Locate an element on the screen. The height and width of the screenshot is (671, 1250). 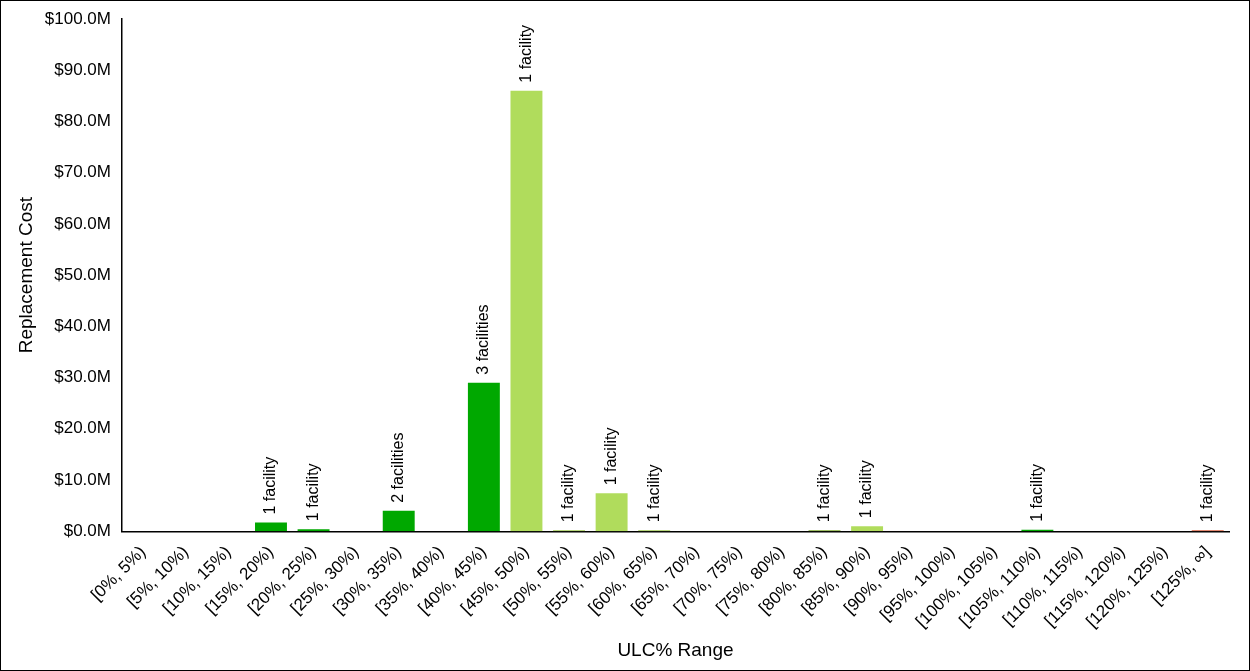
annotation: 2 facilities is located at coordinates (398, 467).